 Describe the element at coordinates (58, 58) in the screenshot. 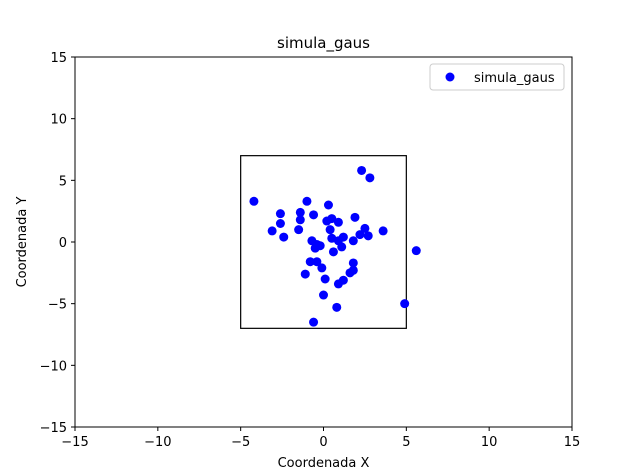

I see `y-tick-label: 15` at that location.